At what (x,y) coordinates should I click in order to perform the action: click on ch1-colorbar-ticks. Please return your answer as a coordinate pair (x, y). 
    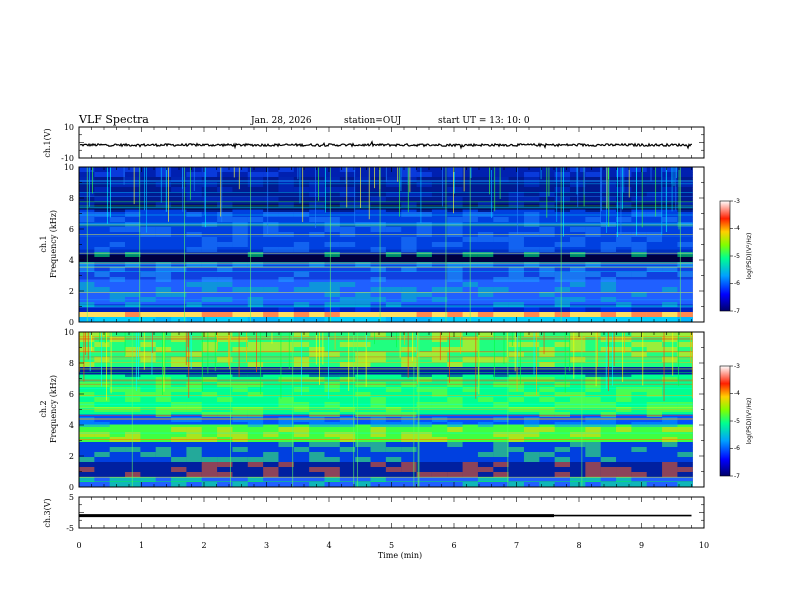
    Looking at the image, I should click on (731, 256).